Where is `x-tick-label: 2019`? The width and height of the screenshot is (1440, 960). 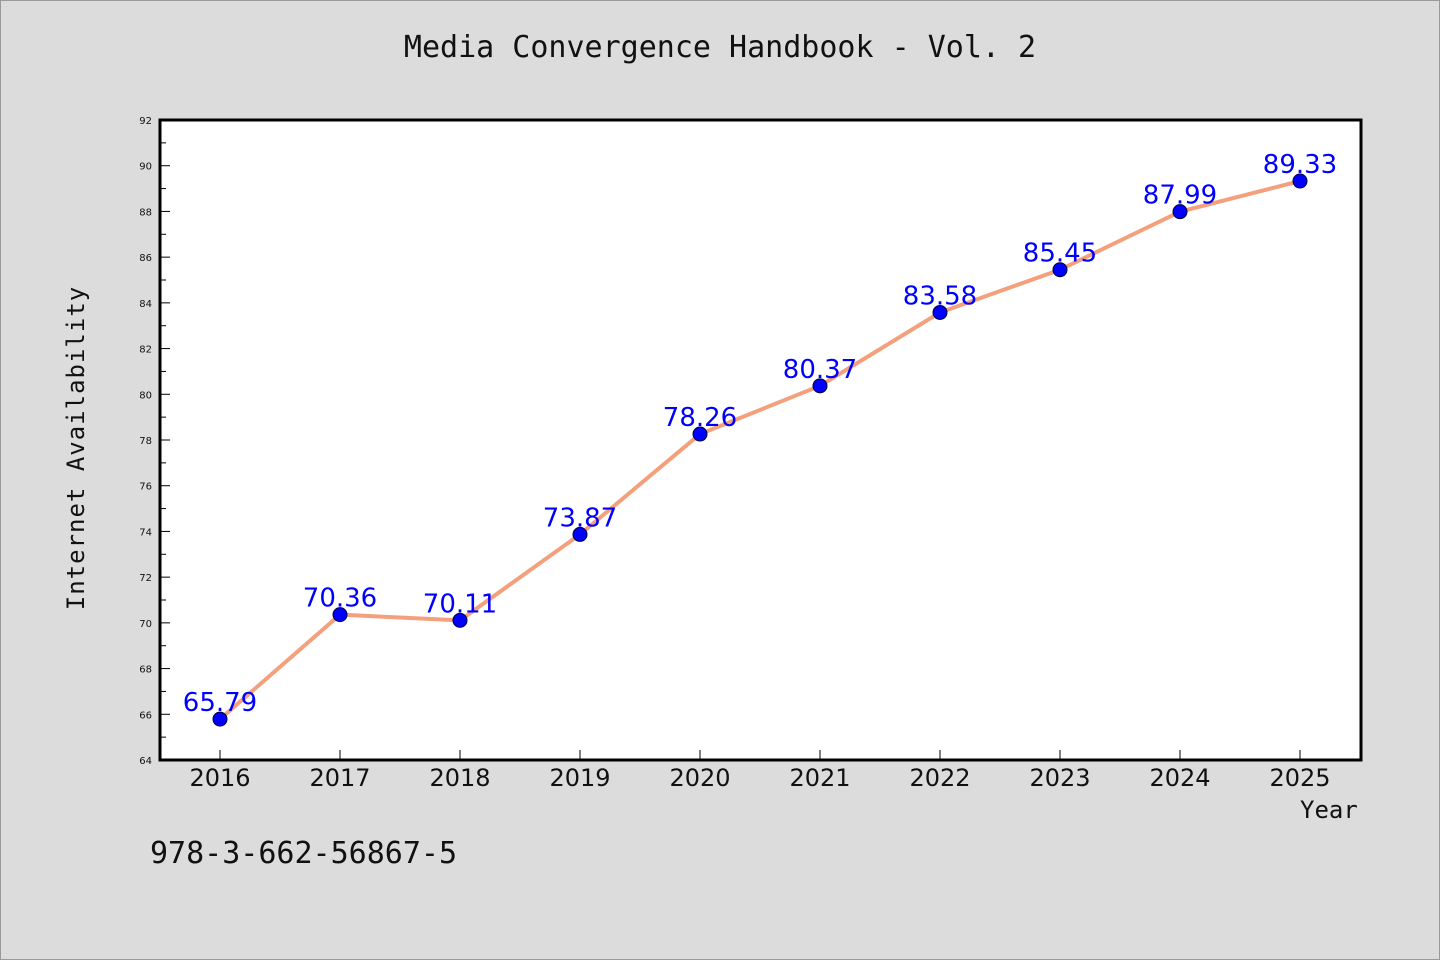 x-tick-label: 2019 is located at coordinates (579, 778).